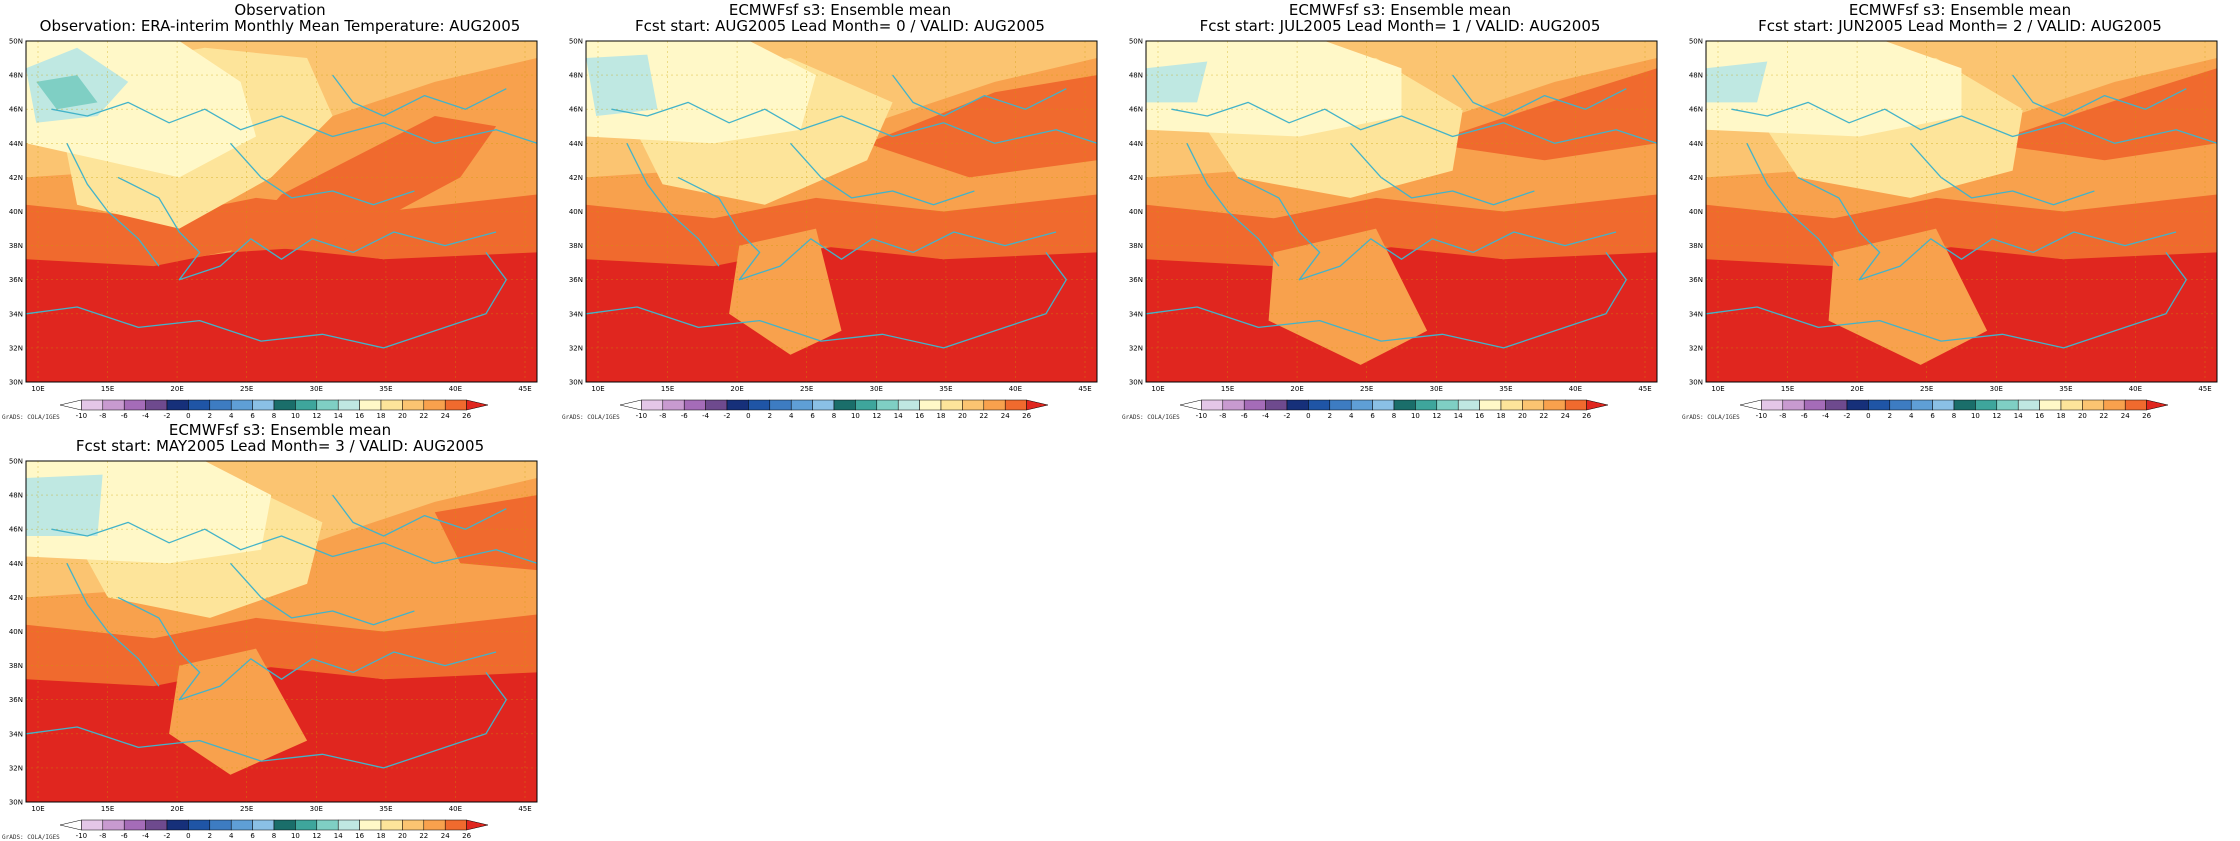 This screenshot has width=2240, height=841. Describe the element at coordinates (102, 836) in the screenshot. I see `colorbar-label: -8` at that location.